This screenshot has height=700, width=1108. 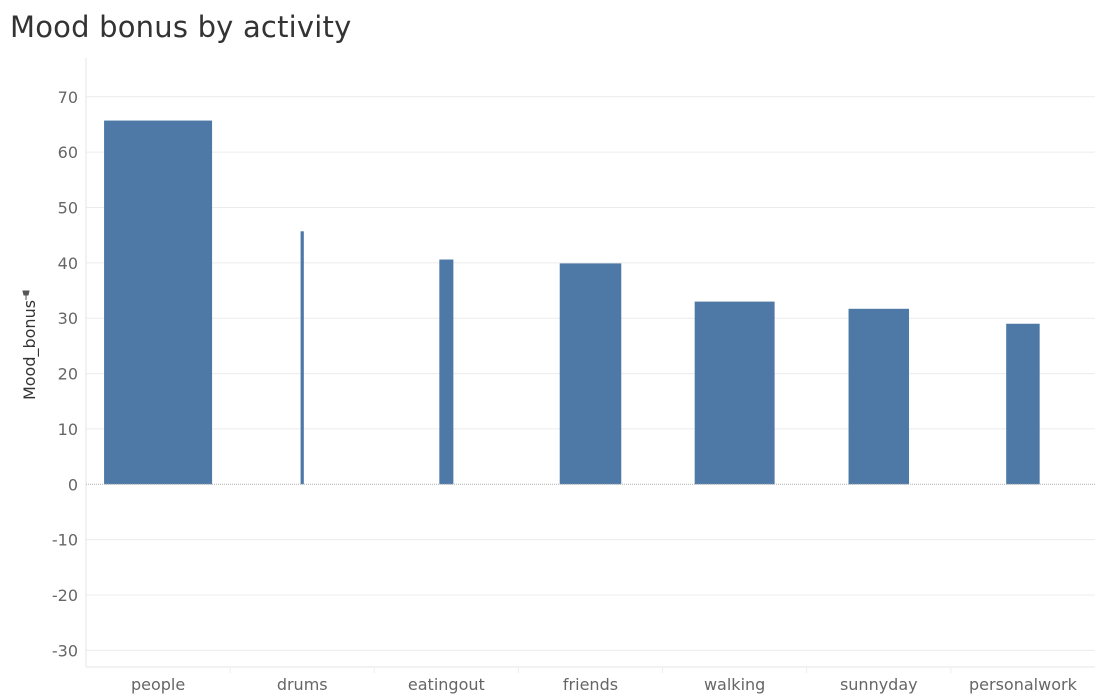 What do you see at coordinates (158, 302) in the screenshot?
I see `bar-people` at bounding box center [158, 302].